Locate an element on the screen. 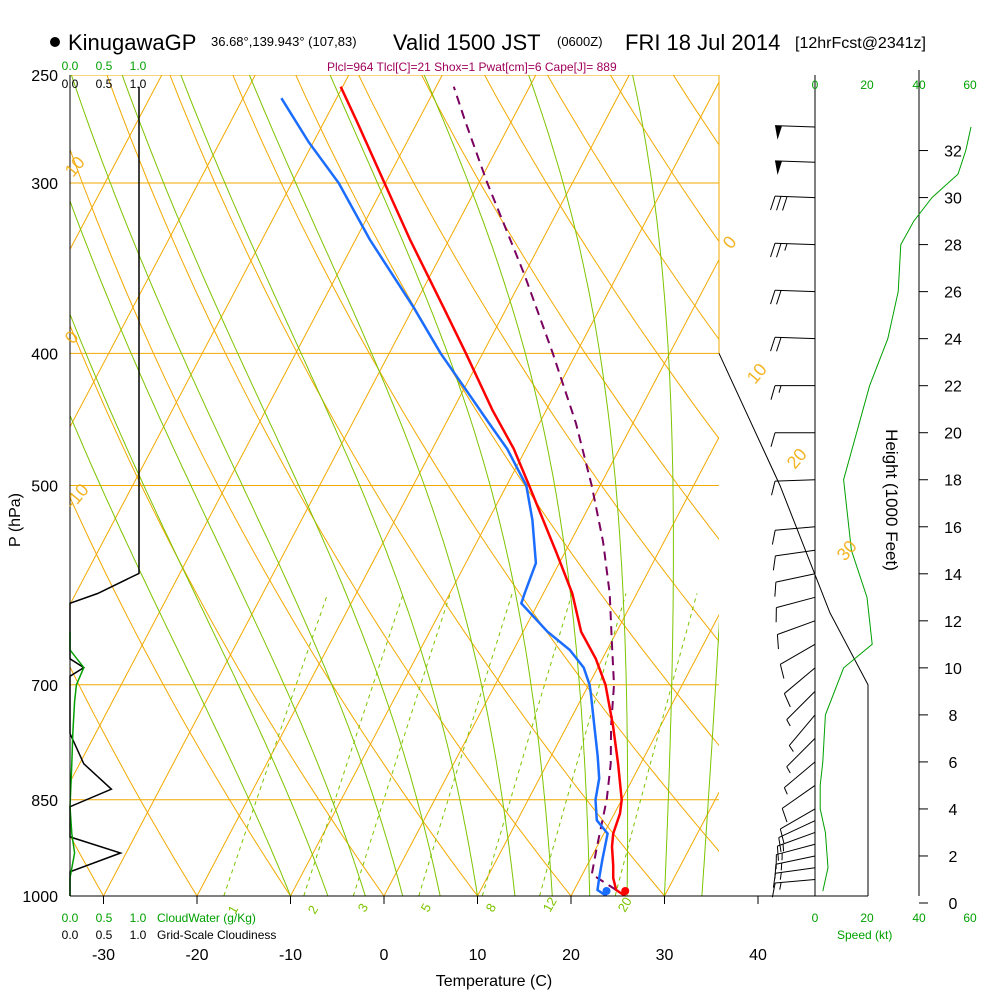  y-axis-title: P (hPa) is located at coordinates (15, 520).